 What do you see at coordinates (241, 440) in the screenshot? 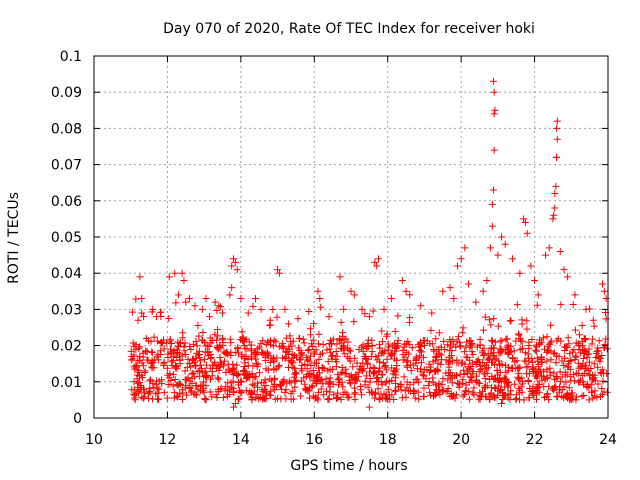
I see `x-tick-label: 14` at bounding box center [241, 440].